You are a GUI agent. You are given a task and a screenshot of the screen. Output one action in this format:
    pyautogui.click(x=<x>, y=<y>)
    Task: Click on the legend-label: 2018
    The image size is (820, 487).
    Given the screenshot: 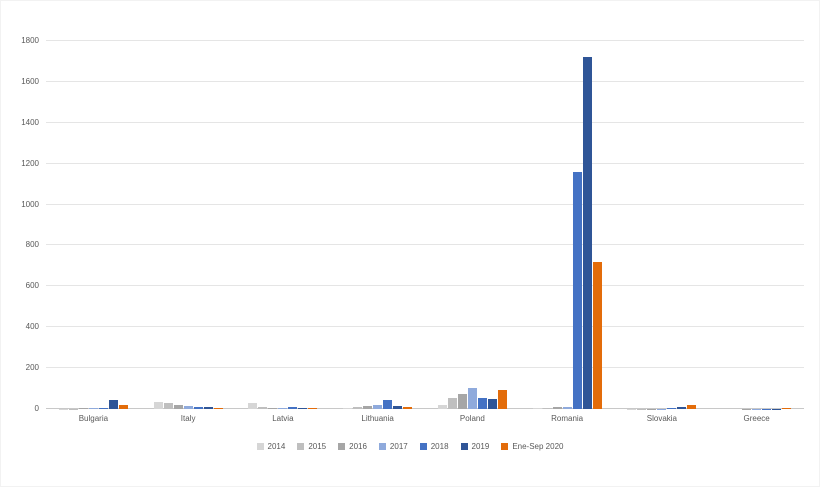 What is the action you would take?
    pyautogui.click(x=439, y=446)
    